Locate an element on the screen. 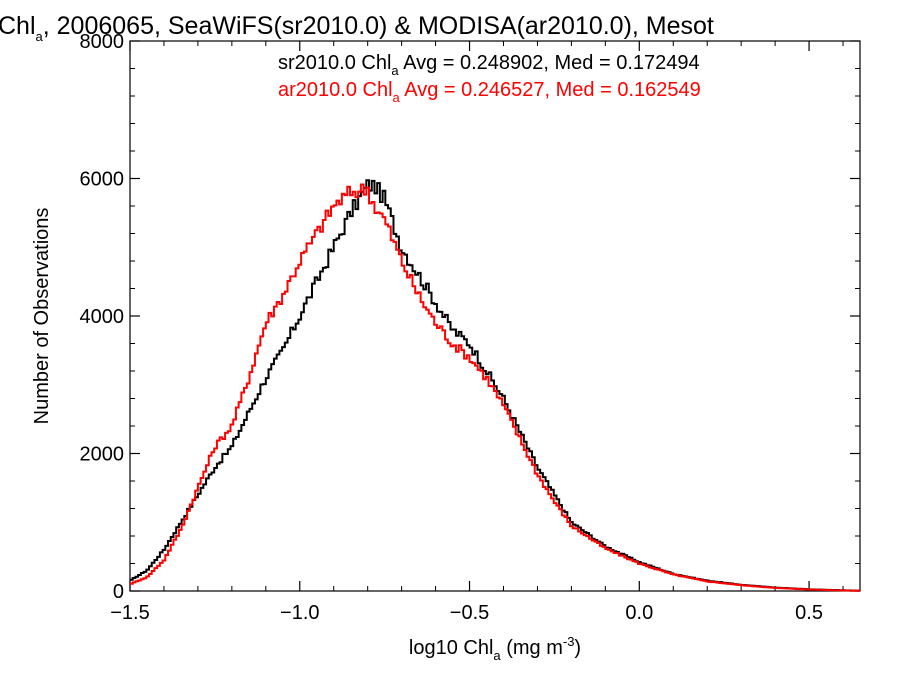  xlabel-sub: a is located at coordinates (497, 655).